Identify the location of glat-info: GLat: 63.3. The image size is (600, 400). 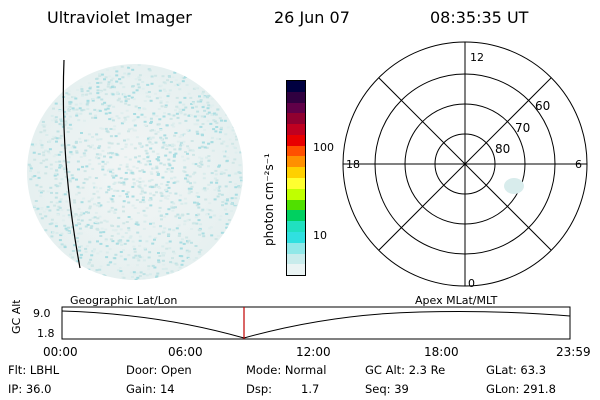
(516, 370).